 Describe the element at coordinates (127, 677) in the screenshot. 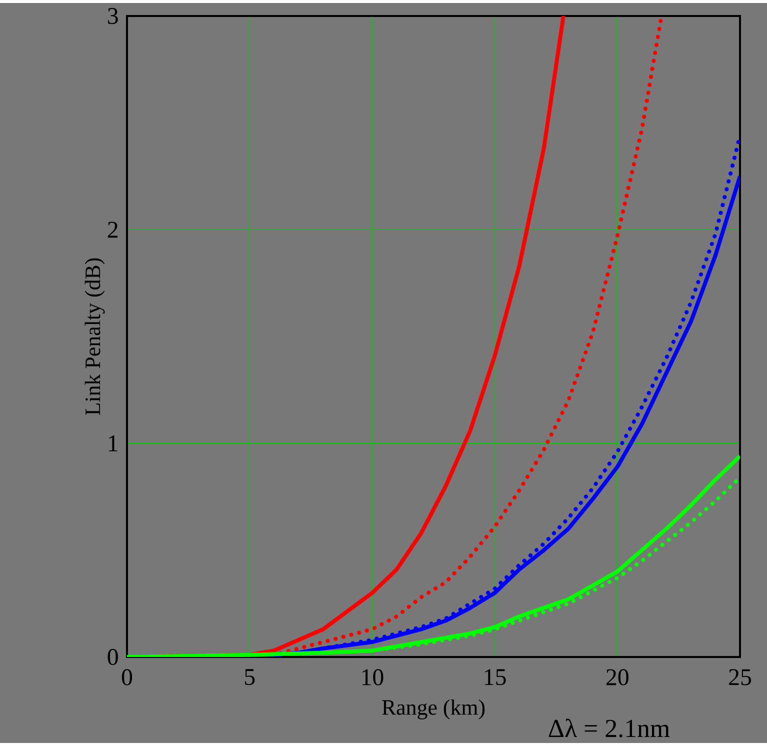

I see `x-tick-label: 0` at that location.